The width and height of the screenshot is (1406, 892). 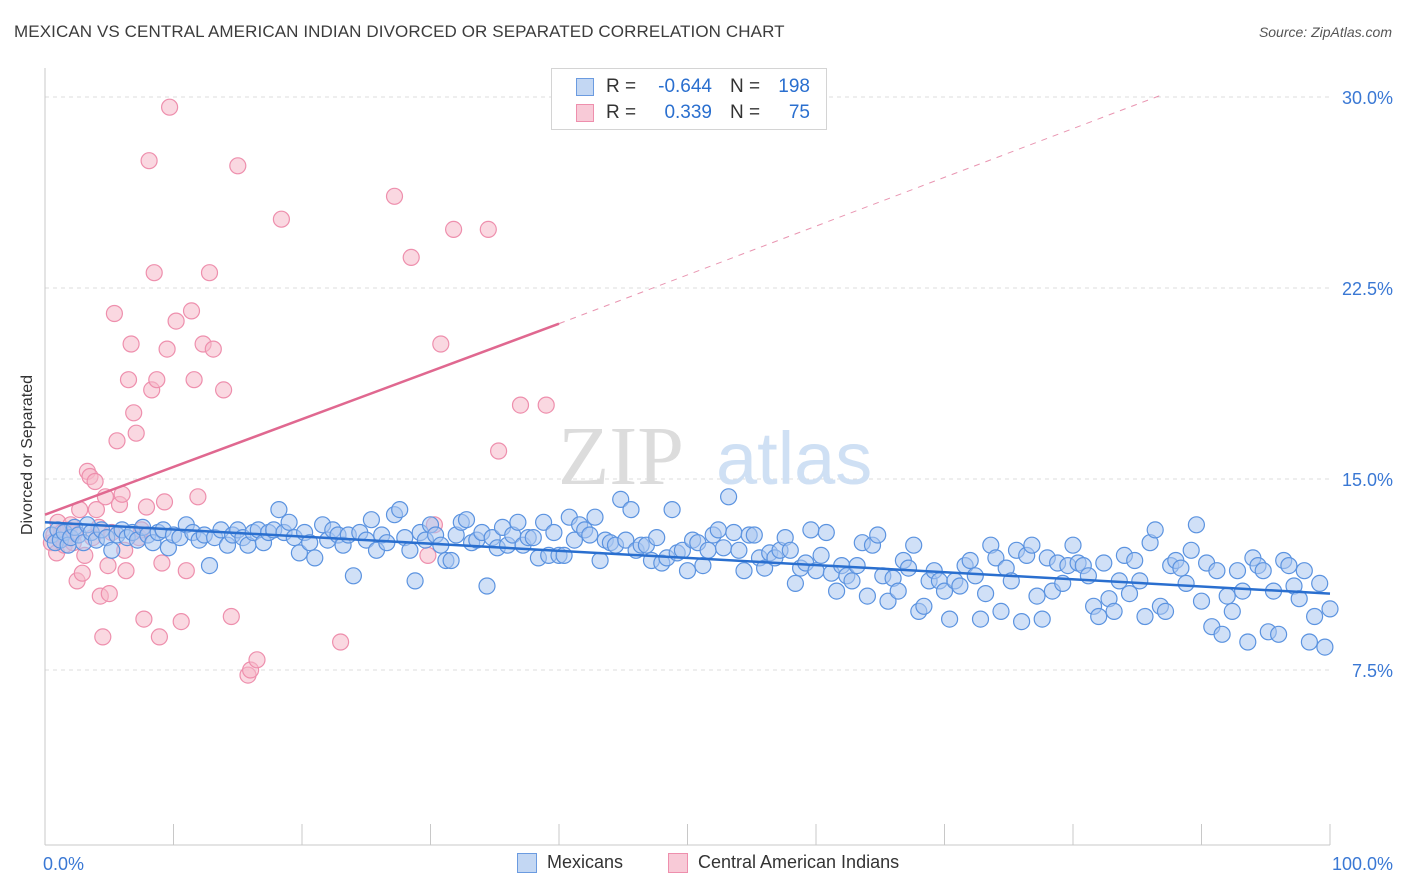 What do you see at coordinates (693, 87) in the screenshot?
I see `legend-row-mexicans: R = -0.644 N = 198` at bounding box center [693, 87].